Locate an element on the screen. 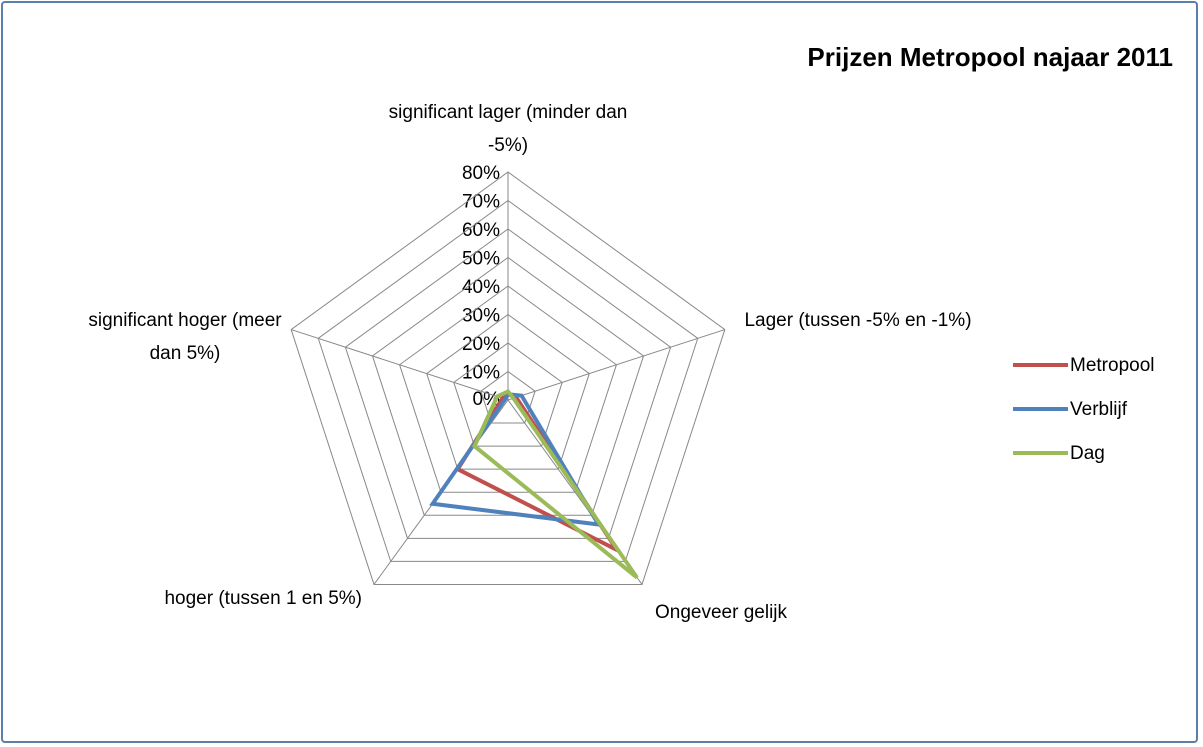 The image size is (1203, 747). chart-title: Prijzen Metropool najaar 2011 is located at coordinates (990, 57).